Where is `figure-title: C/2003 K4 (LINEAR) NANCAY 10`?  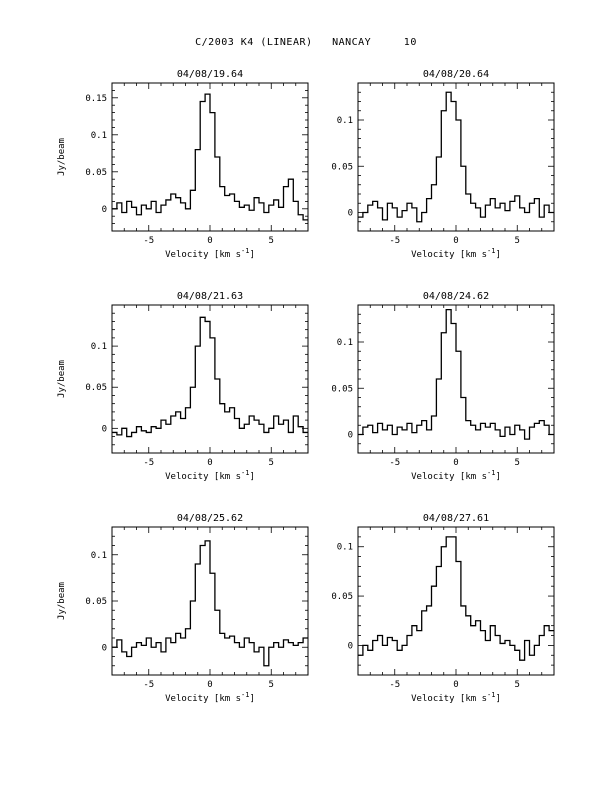
figure-title: C/2003 K4 (LINEAR) NANCAY 10 is located at coordinates (306, 42).